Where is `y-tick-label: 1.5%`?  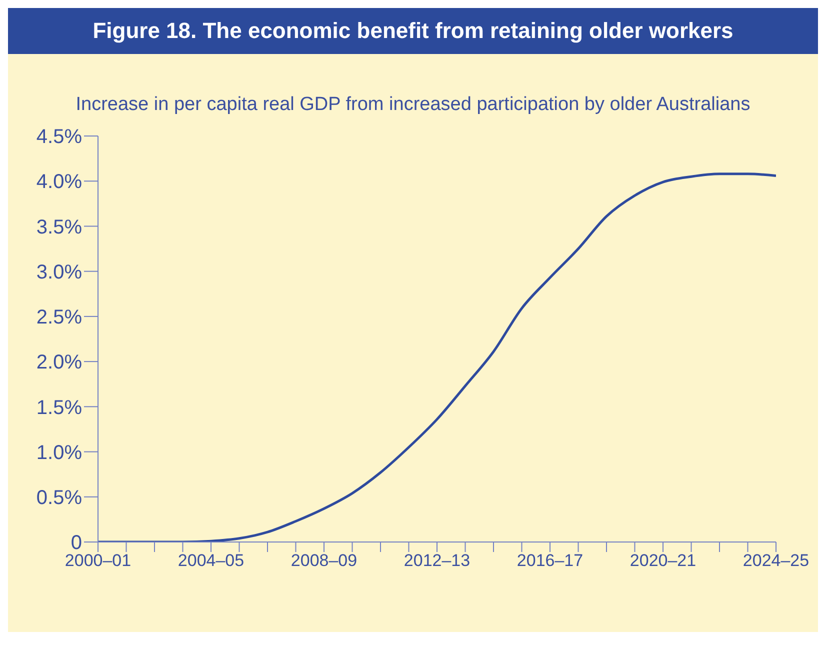 y-tick-label: 1.5% is located at coordinates (59, 407).